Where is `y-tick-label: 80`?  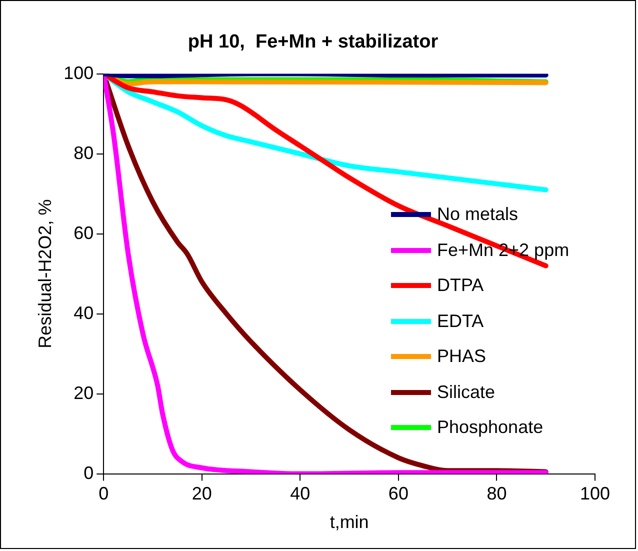 y-tick-label: 80 is located at coordinates (84, 152).